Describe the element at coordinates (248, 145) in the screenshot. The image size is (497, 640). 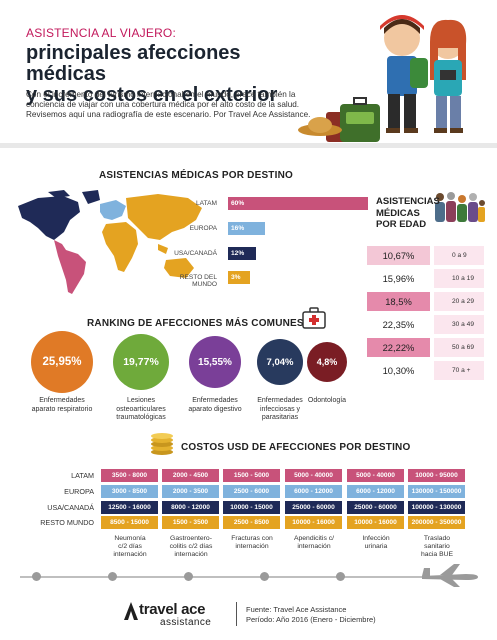
I see `header-divider` at that location.